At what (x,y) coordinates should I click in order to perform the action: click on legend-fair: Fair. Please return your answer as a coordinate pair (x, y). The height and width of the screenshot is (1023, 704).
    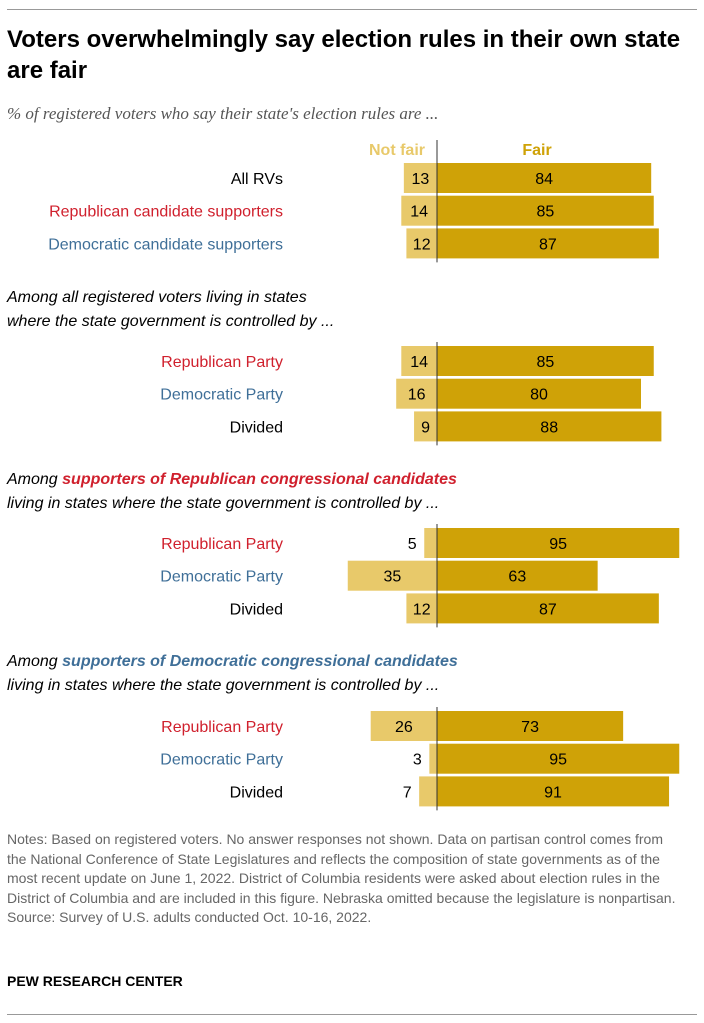
    Looking at the image, I should click on (536, 150).